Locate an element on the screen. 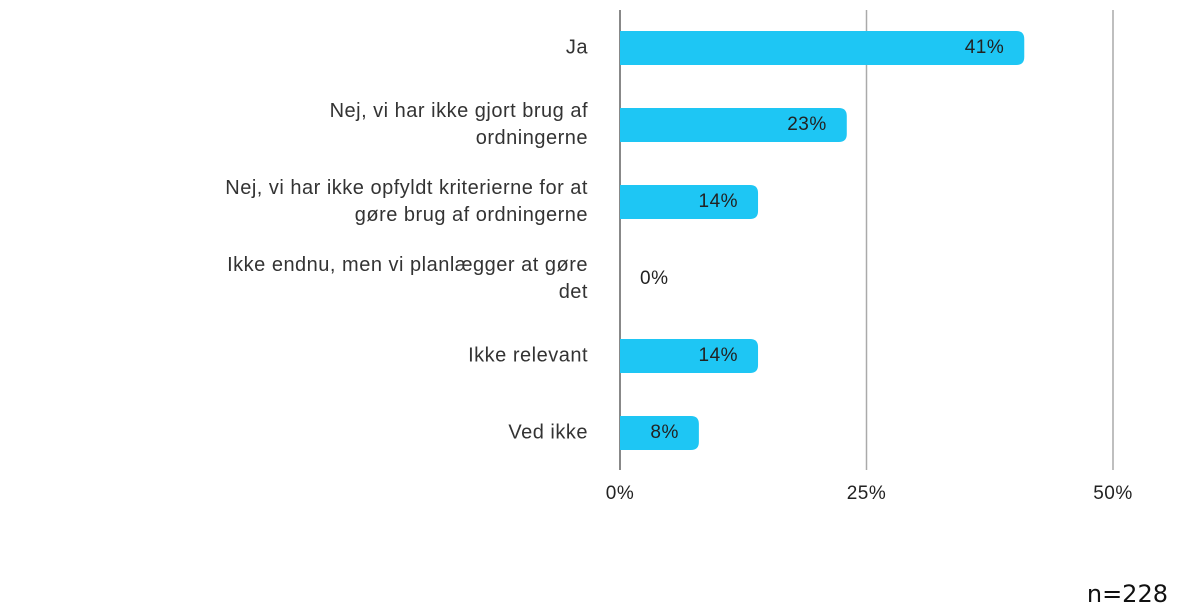 Image resolution: width=1188 pixels, height=615 pixels. x-tick-label: 50% is located at coordinates (1113, 493).